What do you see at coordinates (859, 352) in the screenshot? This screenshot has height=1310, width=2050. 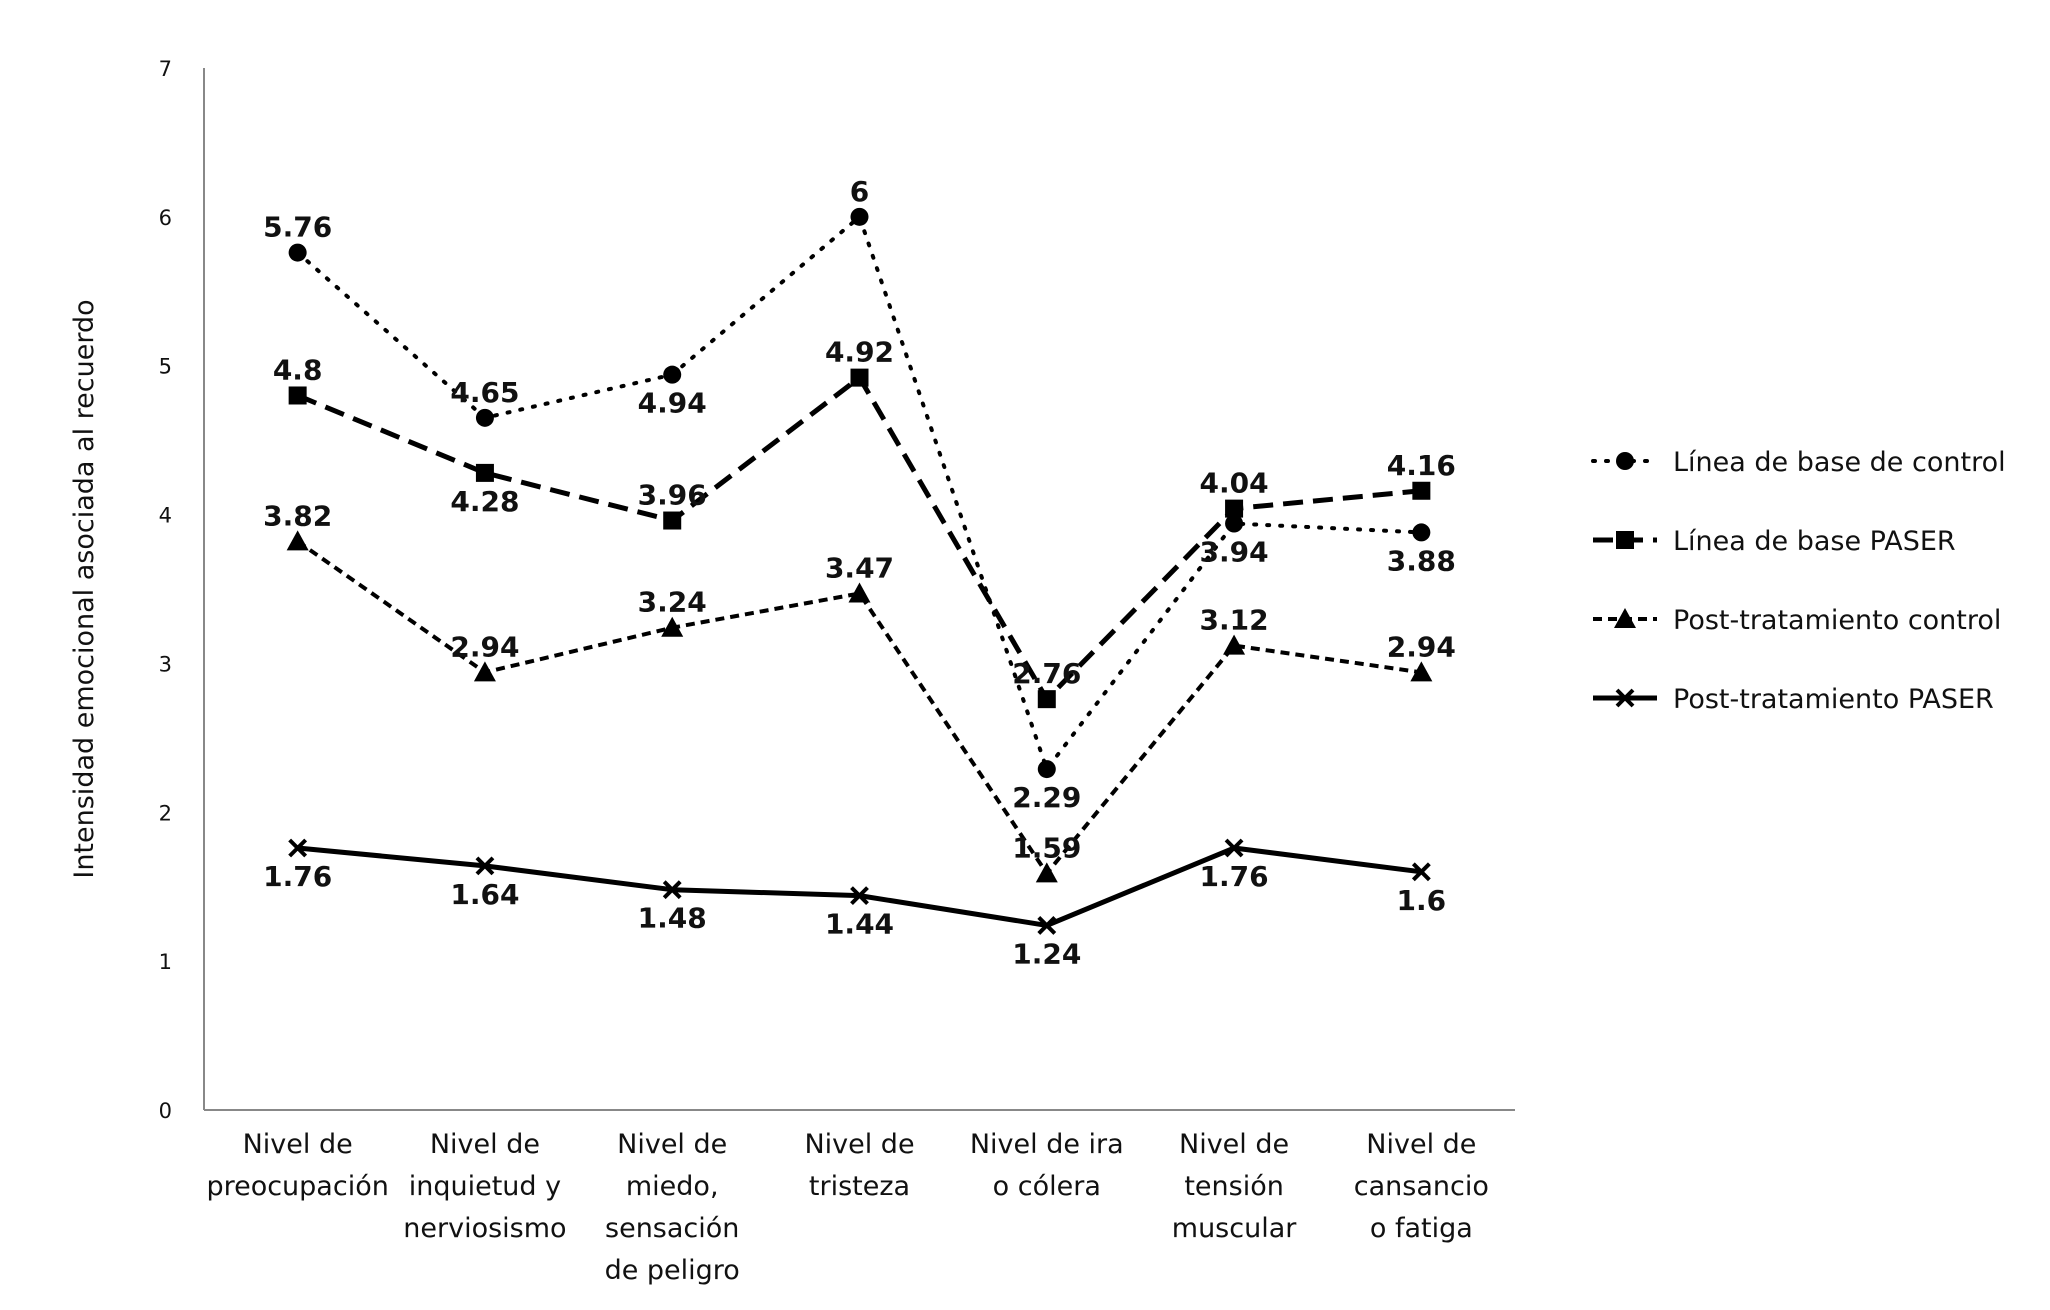 I see `data-label: 4.92` at bounding box center [859, 352].